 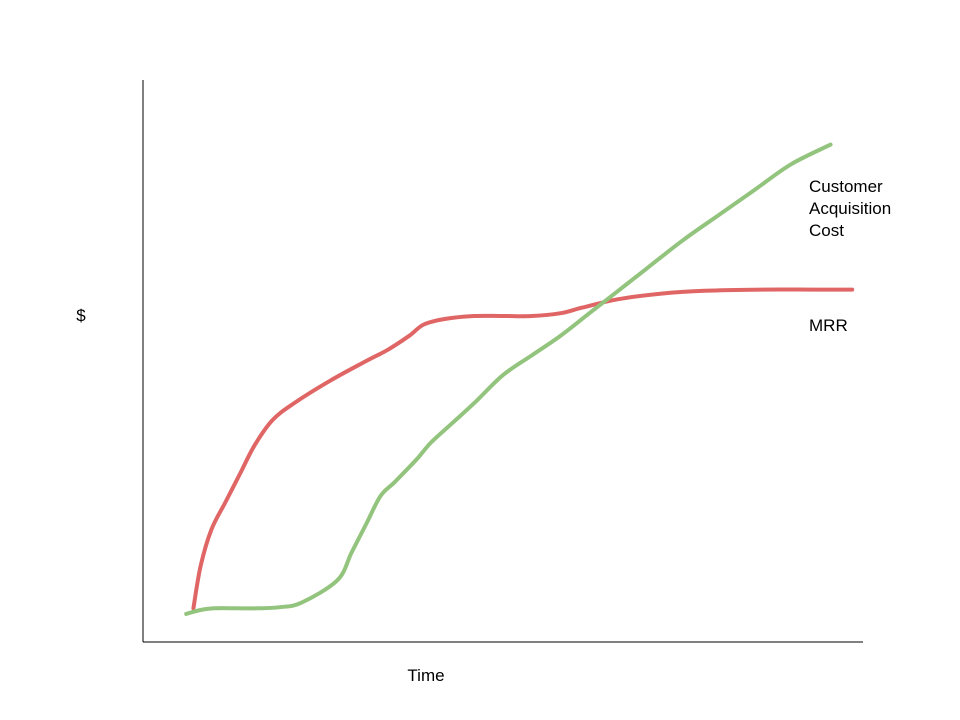 I want to click on series-label-cac-line-3: Cost, so click(x=826, y=230).